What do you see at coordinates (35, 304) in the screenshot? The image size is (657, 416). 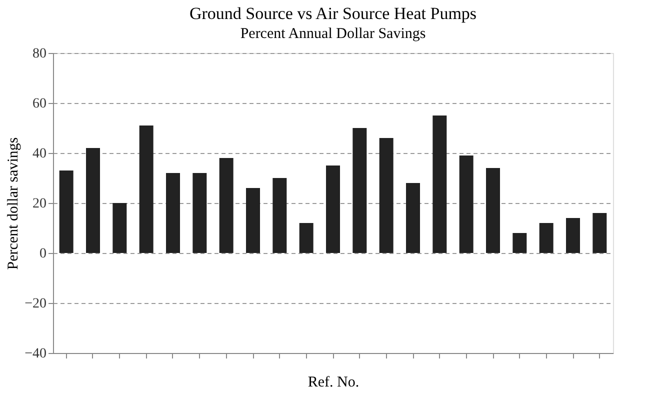 I see `y-tick-label: −20` at bounding box center [35, 304].